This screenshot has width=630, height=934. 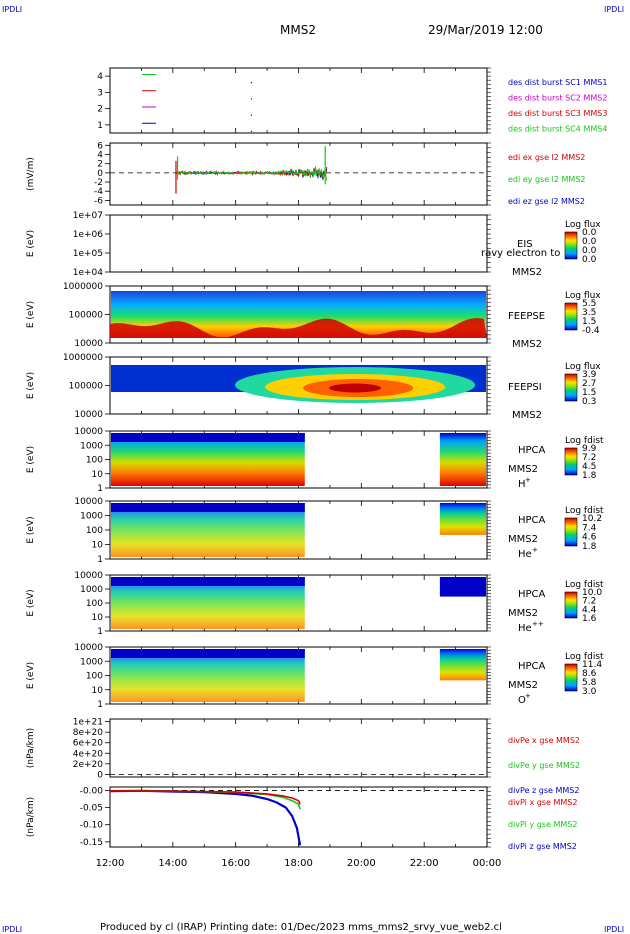 What do you see at coordinates (589, 619) in the screenshot?
I see `hpca-hepp-colorbar-tick: 1.6` at bounding box center [589, 619].